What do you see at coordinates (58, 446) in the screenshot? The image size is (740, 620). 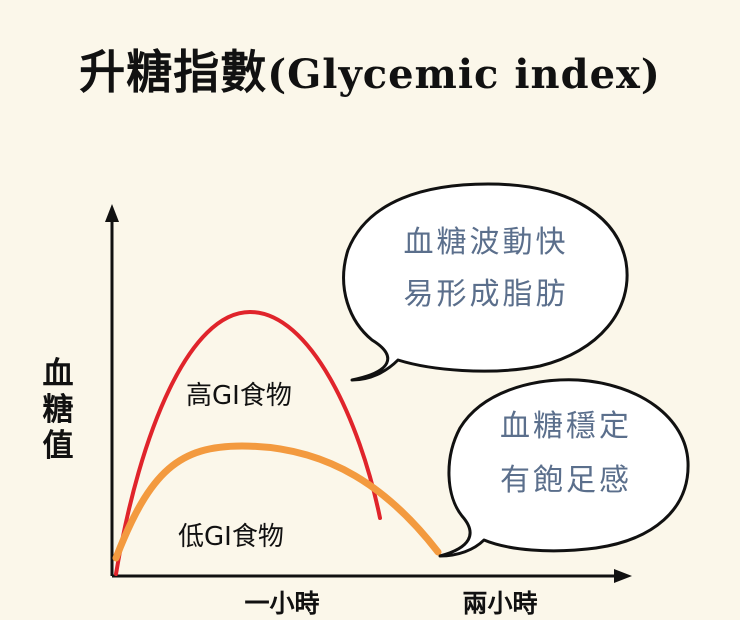 I see `y-label-char-3: 值` at bounding box center [58, 446].